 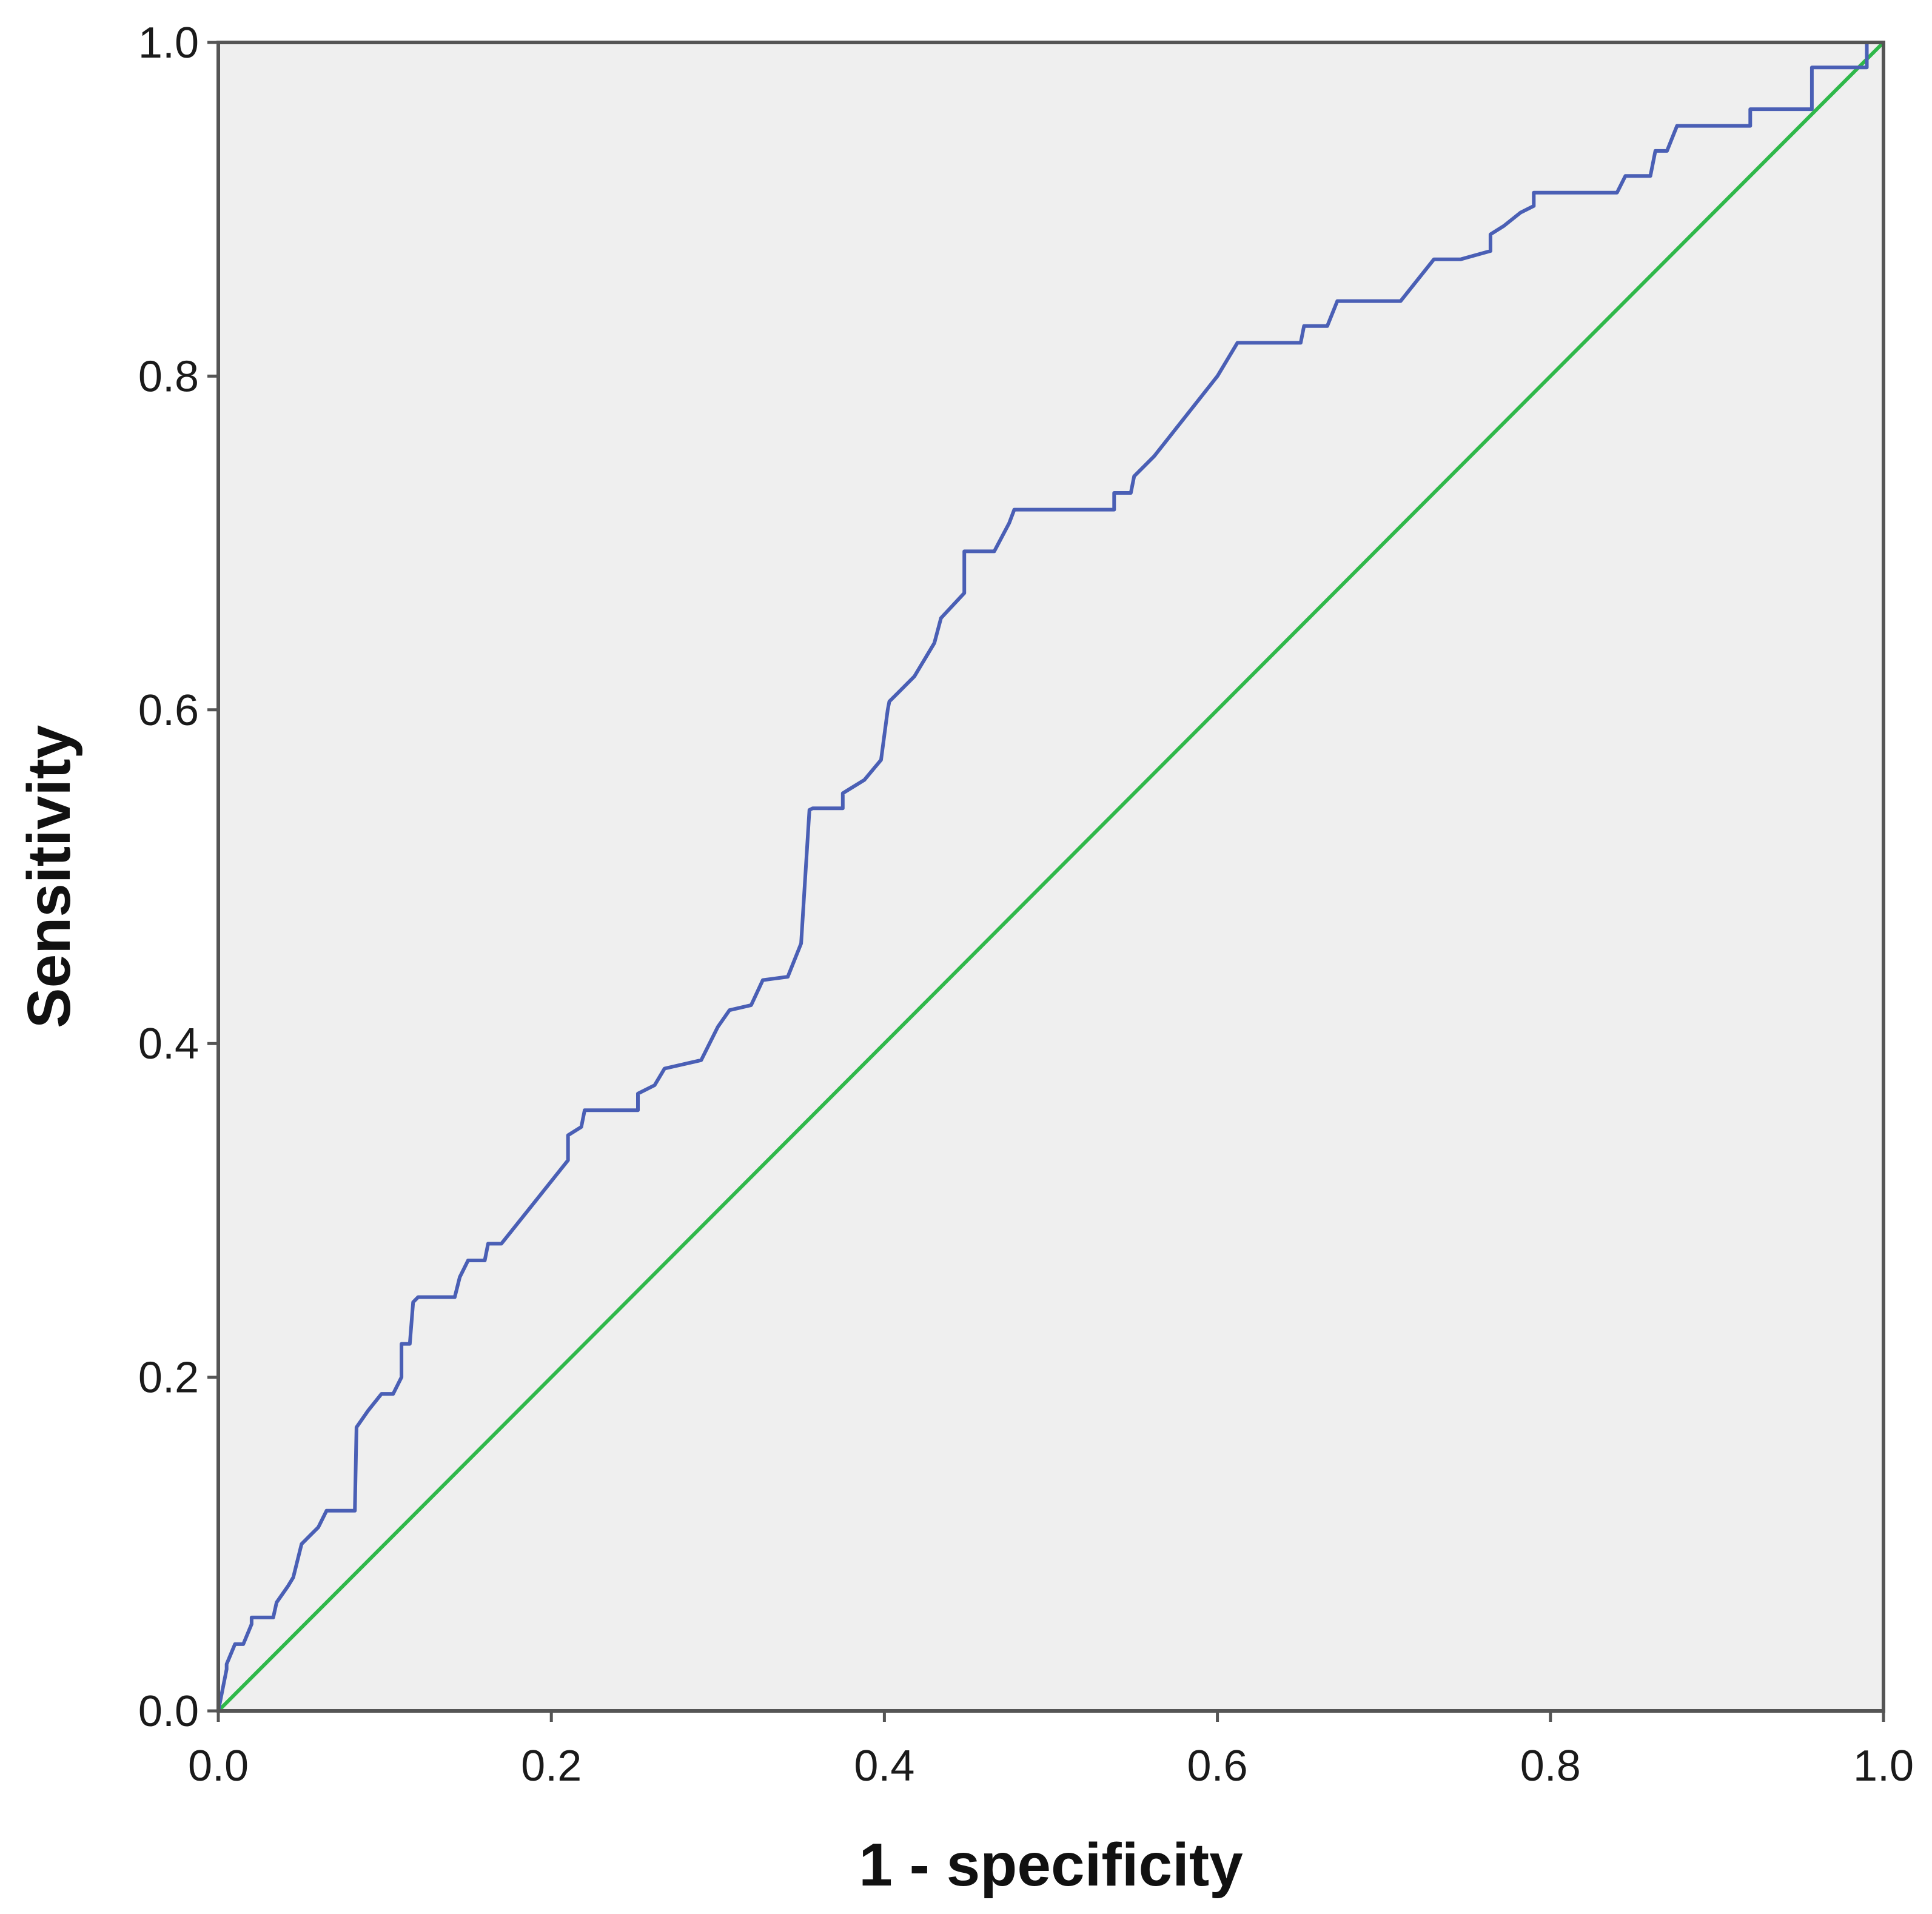 I want to click on x-tick-label: 0.0, so click(x=219, y=1766).